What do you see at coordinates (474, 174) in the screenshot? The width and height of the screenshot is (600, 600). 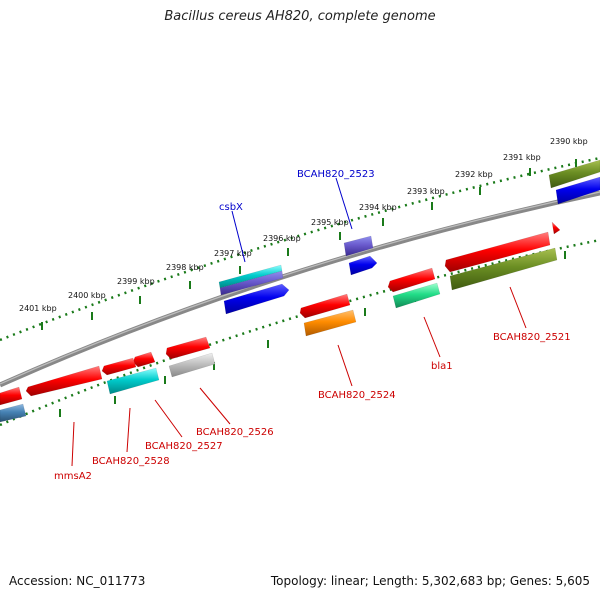 I see `tick-label: 2392 kbp` at bounding box center [474, 174].